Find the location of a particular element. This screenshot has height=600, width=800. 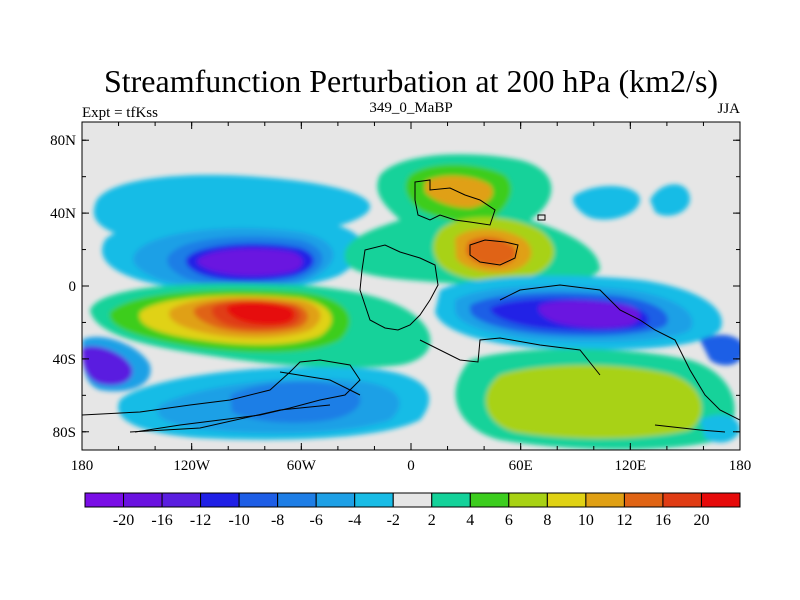

y-tick-label: 40N is located at coordinates (63, 214).